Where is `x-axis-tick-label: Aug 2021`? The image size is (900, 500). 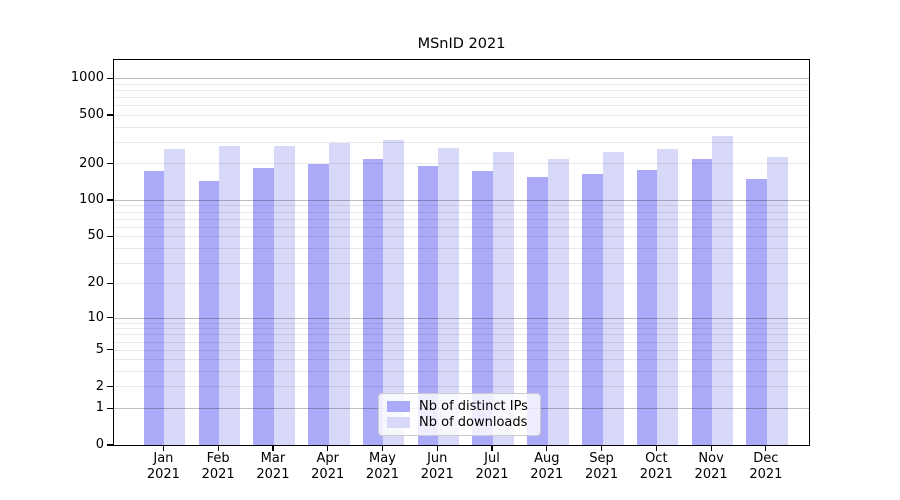 x-axis-tick-label: Aug 2021 is located at coordinates (547, 466).